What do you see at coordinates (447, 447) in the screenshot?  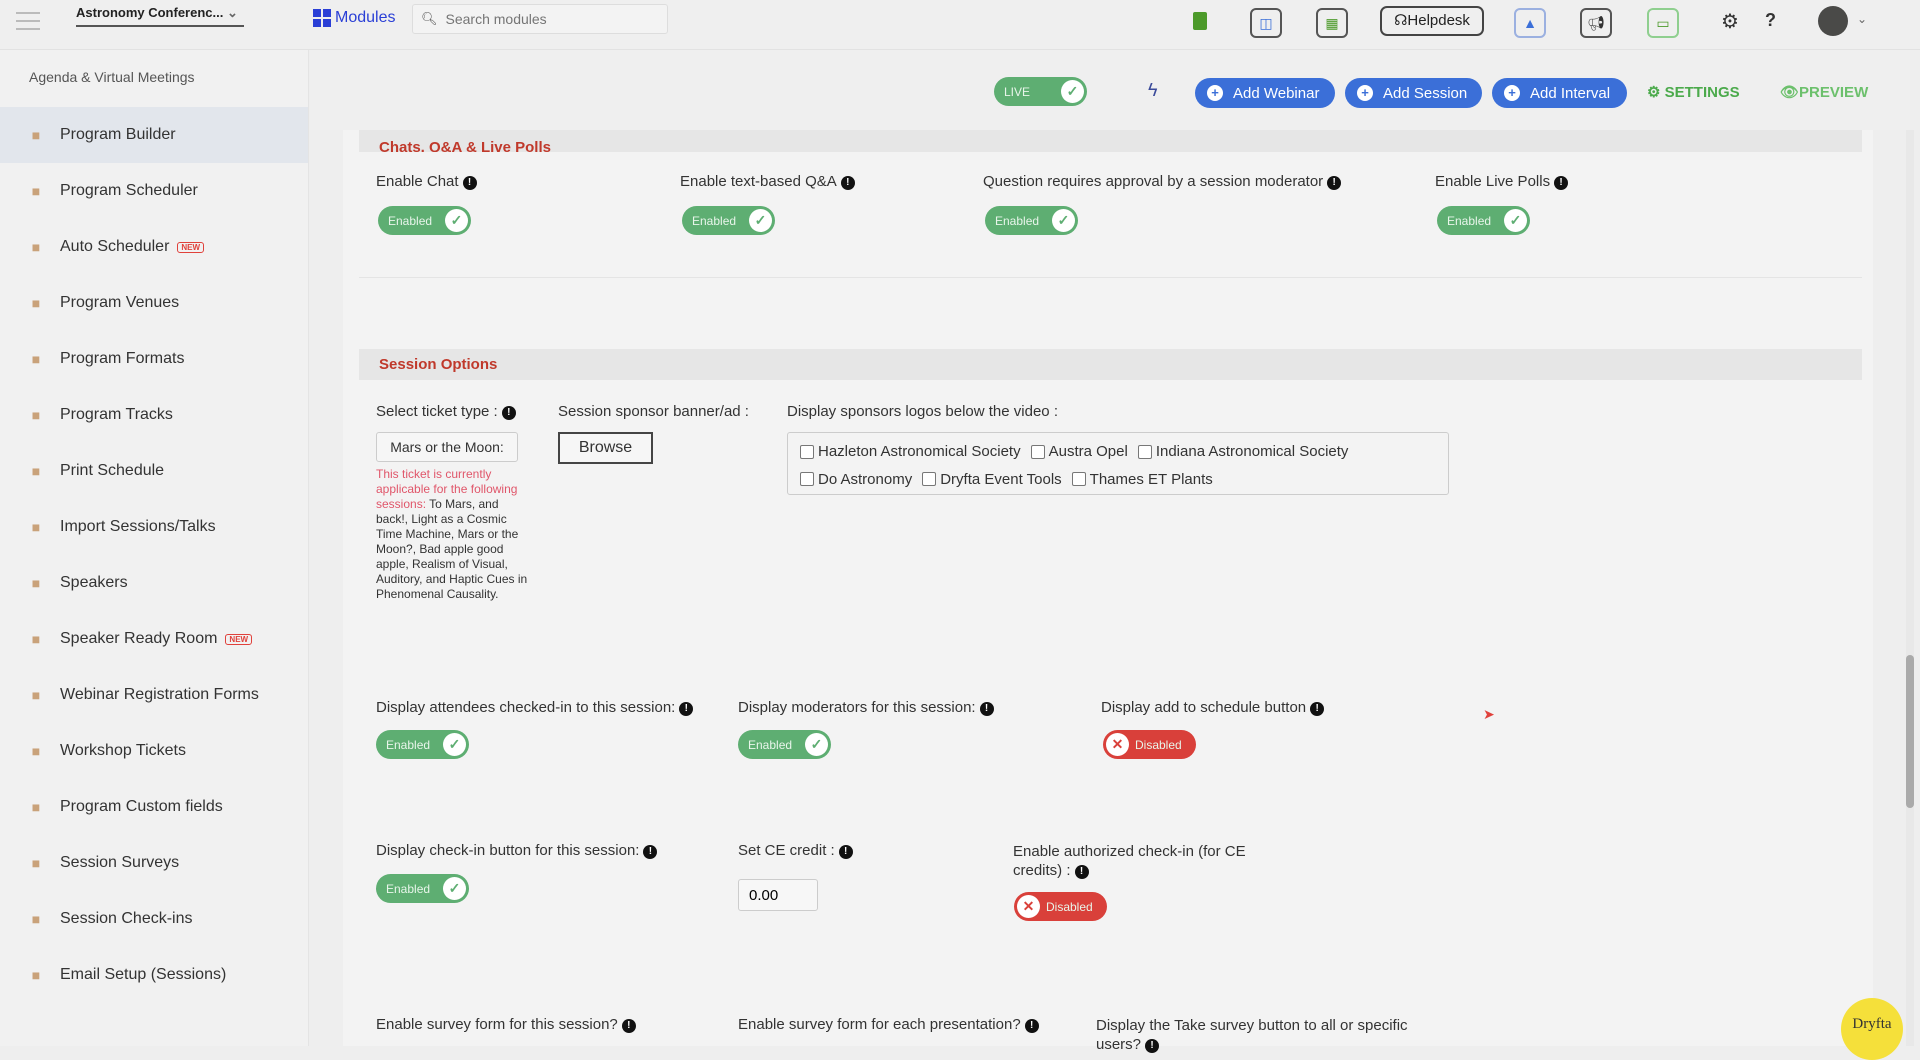 I see `ticket-type-select: Mars or the Moon:` at bounding box center [447, 447].